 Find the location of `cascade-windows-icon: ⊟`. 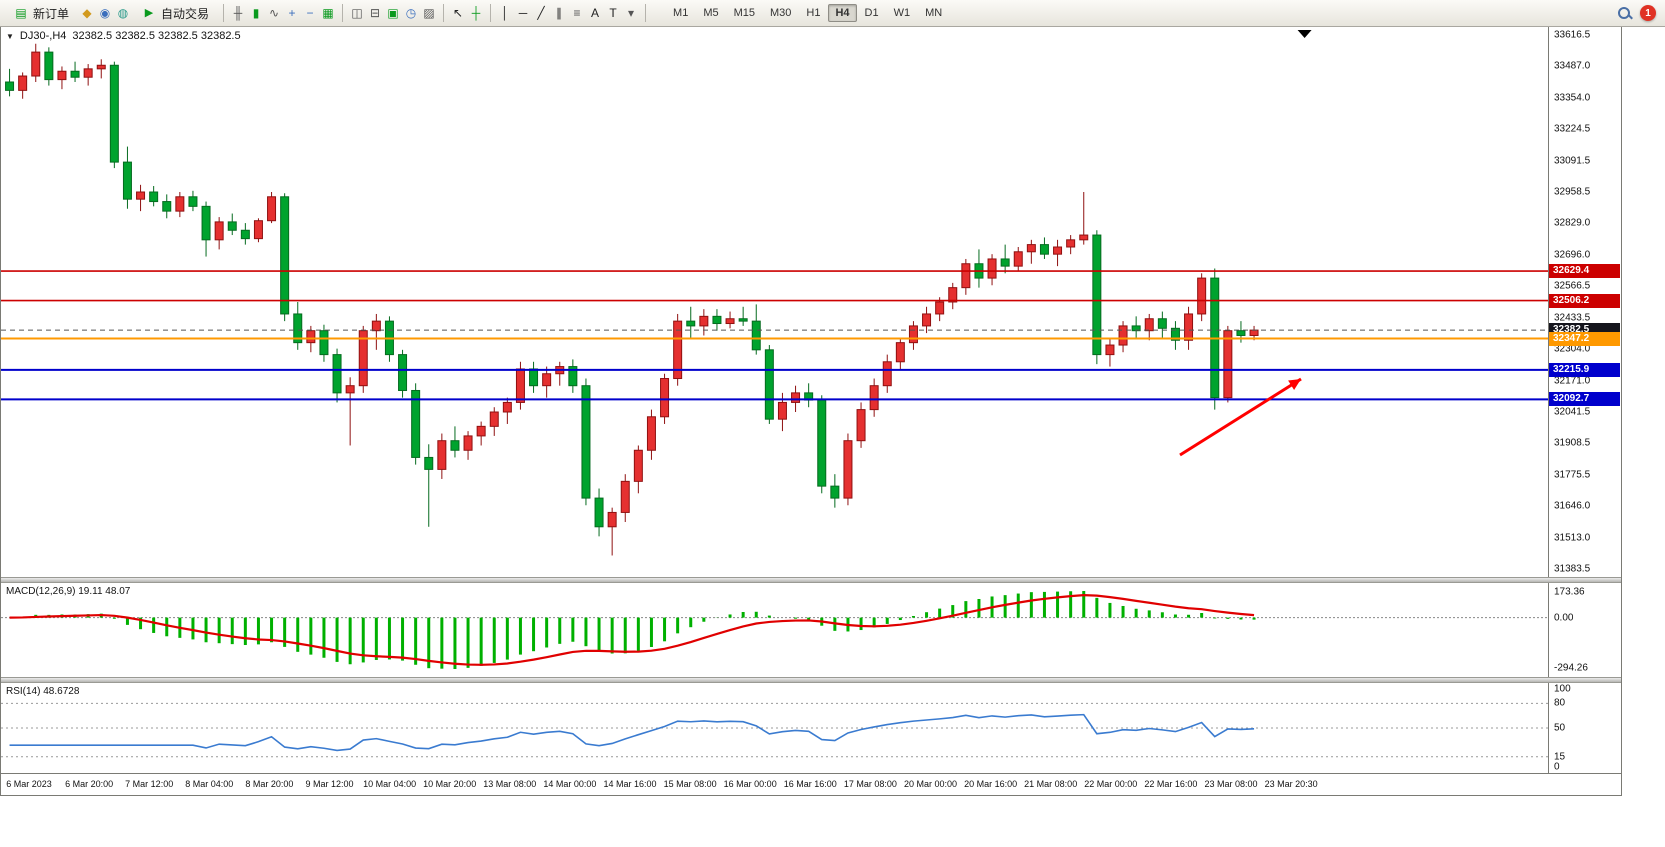

cascade-windows-icon: ⊟ is located at coordinates (375, 13).